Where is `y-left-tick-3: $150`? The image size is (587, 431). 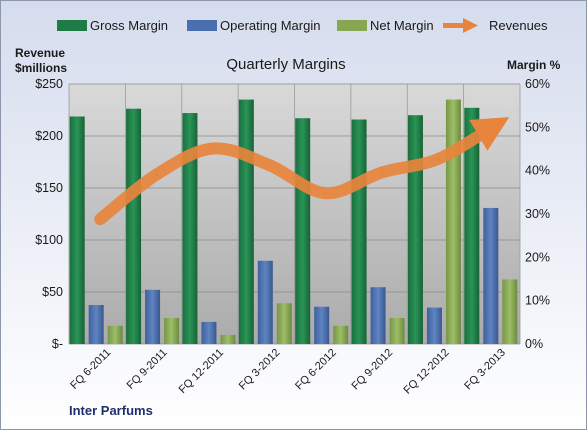
y-left-tick-3: $150 is located at coordinates (49, 188).